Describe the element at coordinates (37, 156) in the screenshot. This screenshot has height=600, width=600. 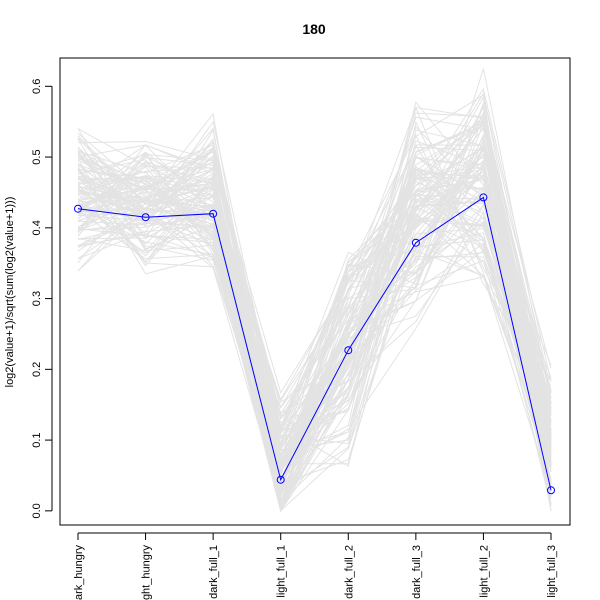
I see `y-tick-label: 0.5` at that location.